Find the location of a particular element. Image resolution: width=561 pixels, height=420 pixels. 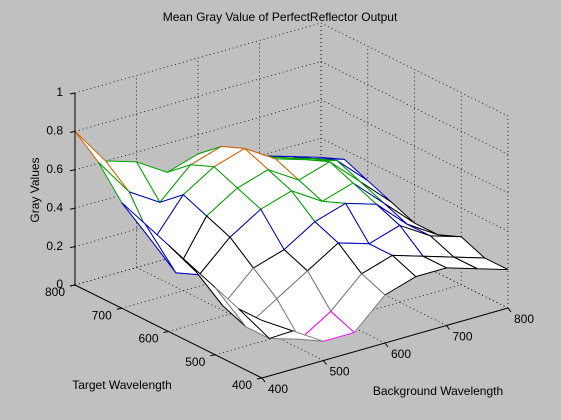

x-tick-label: 600 is located at coordinates (401, 354).